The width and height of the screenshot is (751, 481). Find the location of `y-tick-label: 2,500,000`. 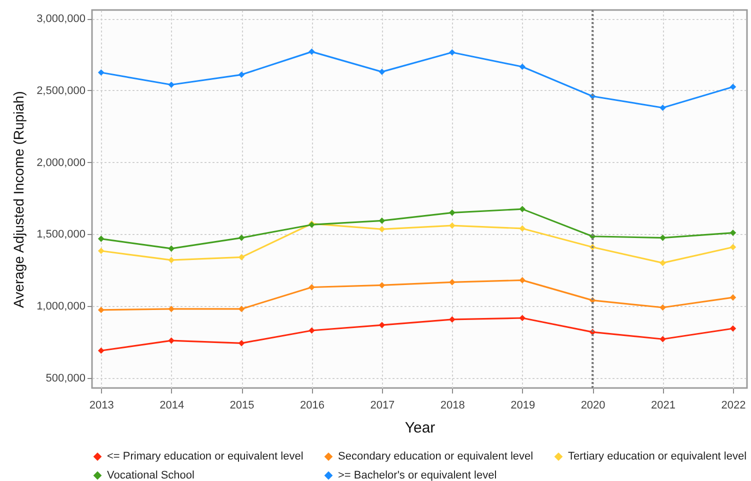

y-tick-label: 2,500,000 is located at coordinates (61, 90).